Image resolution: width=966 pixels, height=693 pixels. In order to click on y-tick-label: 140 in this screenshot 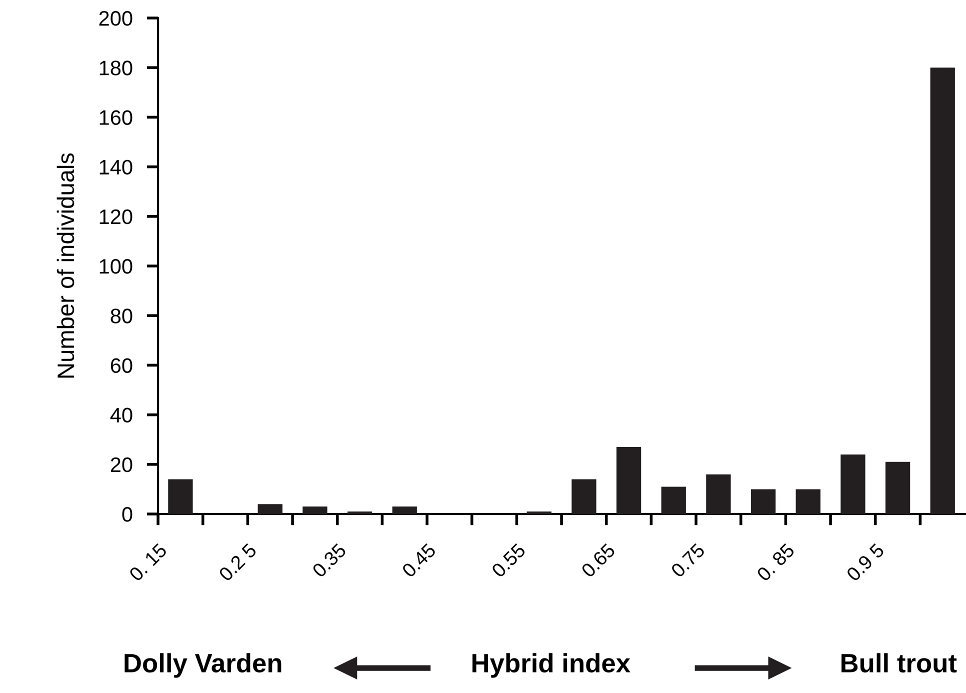, I will do `click(116, 167)`.